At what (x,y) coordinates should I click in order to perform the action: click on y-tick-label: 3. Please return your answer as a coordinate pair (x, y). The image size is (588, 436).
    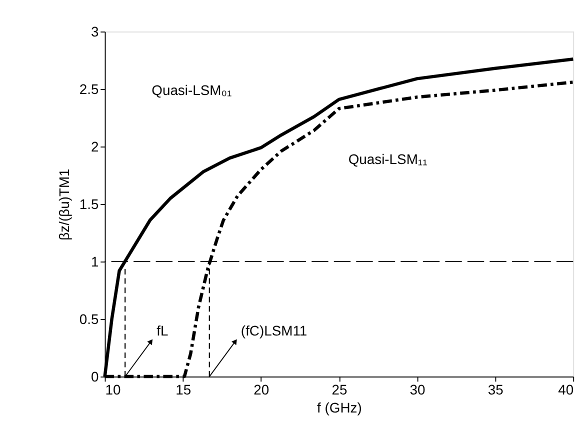
    Looking at the image, I should click on (95, 32).